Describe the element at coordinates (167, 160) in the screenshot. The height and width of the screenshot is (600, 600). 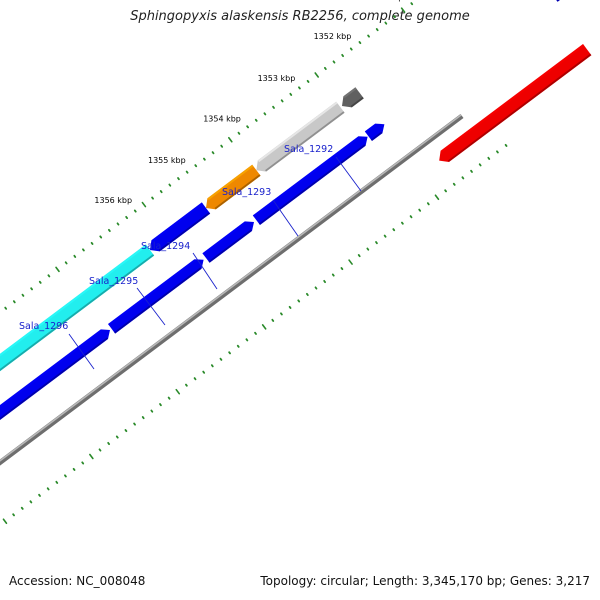
I see `kbp-label-1355: 1355 kbp` at that location.